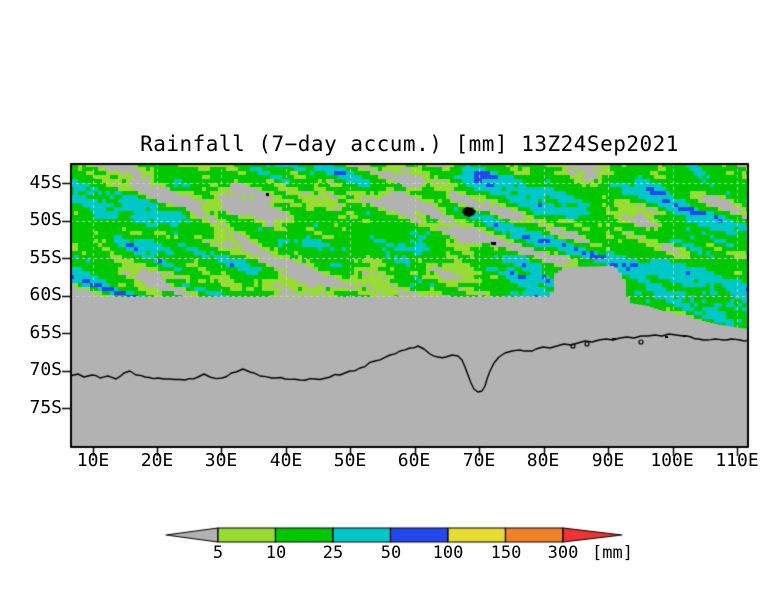 The width and height of the screenshot is (784, 612). Describe the element at coordinates (276, 553) in the screenshot. I see `colorbar-label-10: 10` at that location.